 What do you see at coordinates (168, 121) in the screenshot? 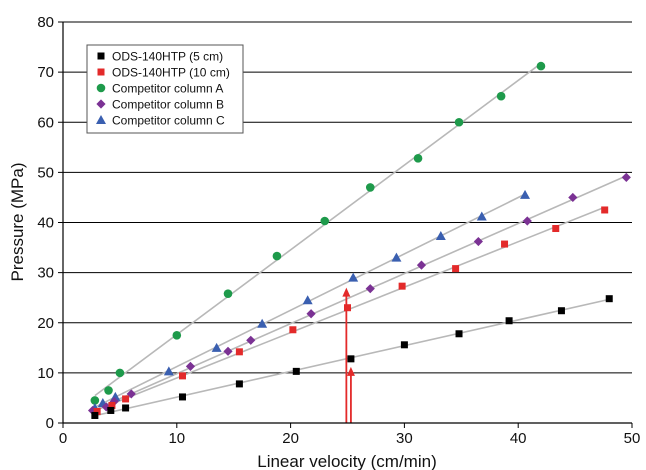
I see `legend-label: Competitor column C` at bounding box center [168, 121].